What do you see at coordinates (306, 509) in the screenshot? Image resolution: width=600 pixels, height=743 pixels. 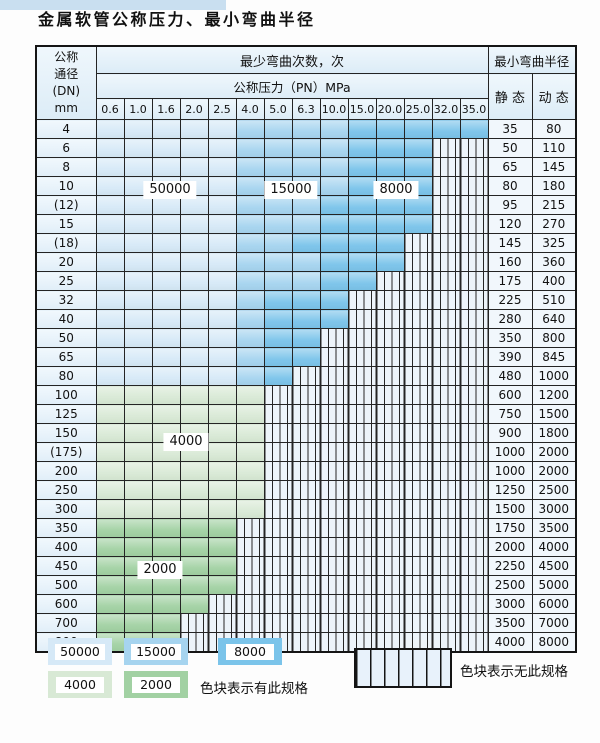 I see `table-row-dn-300: 300 1500 3000` at bounding box center [306, 509].